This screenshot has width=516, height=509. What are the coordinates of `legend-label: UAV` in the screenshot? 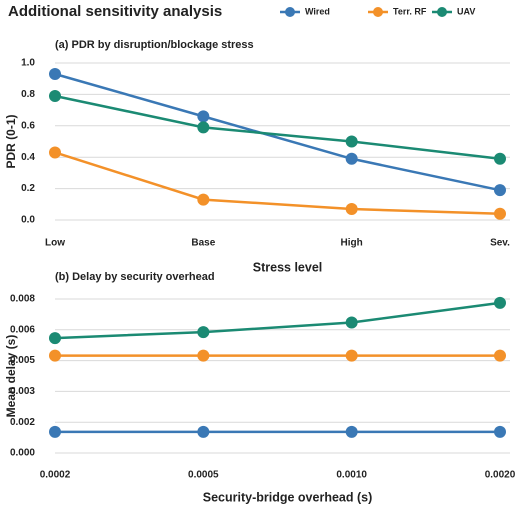 It's located at (466, 11).